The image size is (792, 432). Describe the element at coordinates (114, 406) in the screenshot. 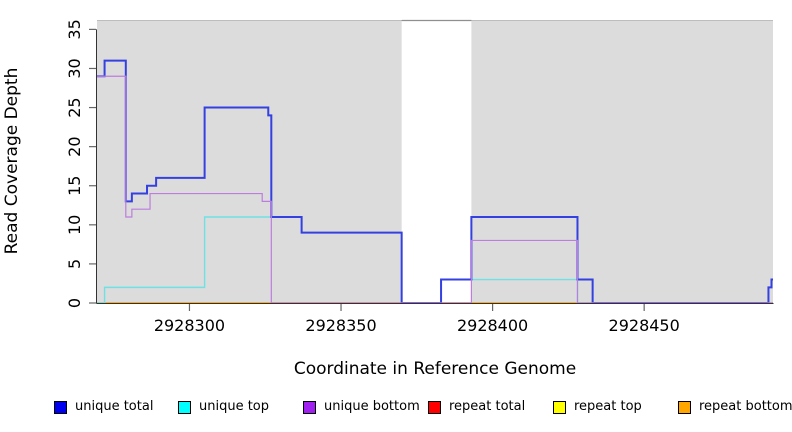

I see `legend-item-label: unique total` at that location.